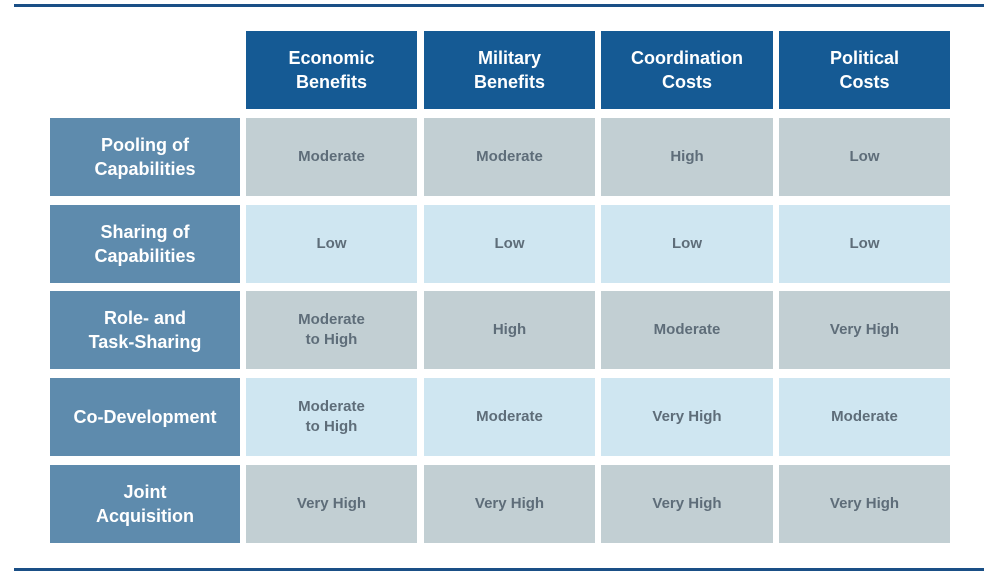  I want to click on bottom-rule, so click(499, 569).